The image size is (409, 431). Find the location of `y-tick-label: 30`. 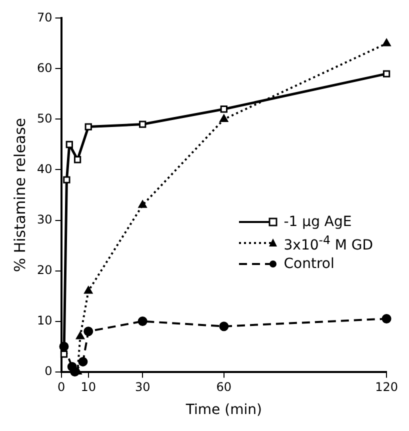

y-tick-label: 30 is located at coordinates (44, 219).